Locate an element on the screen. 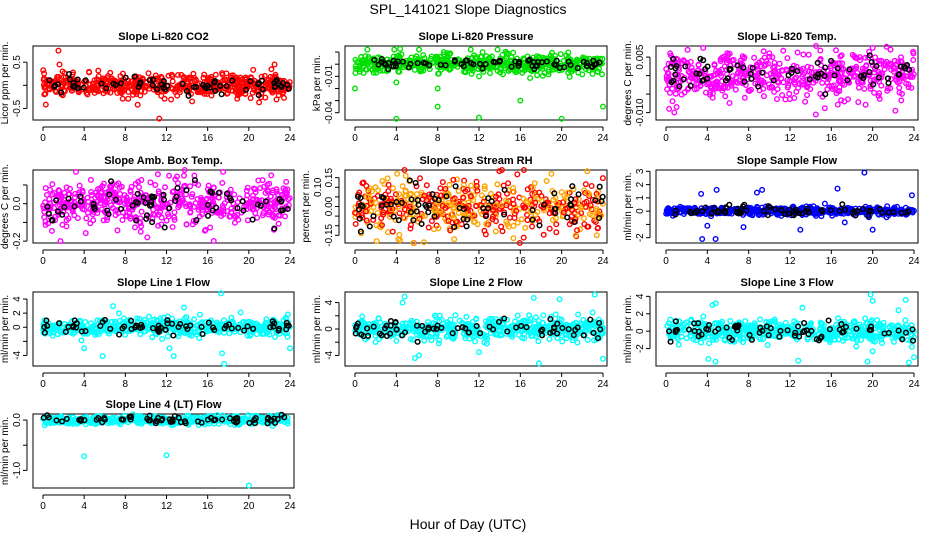  x-tick-label: 4 is located at coordinates (84, 384).